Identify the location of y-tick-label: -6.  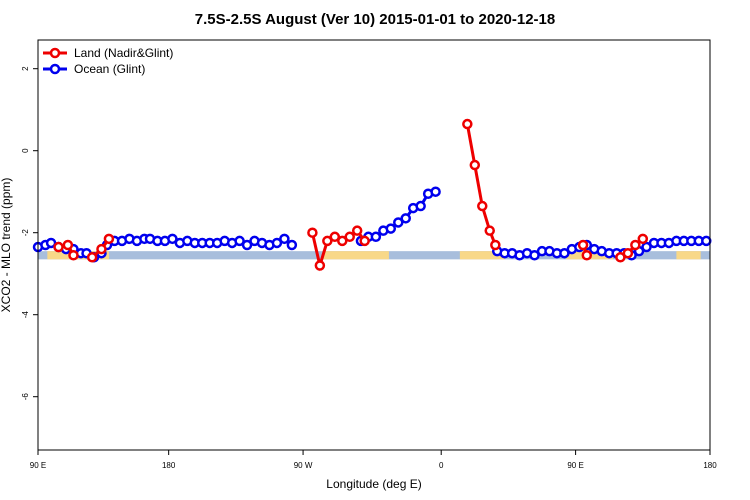
(25, 397).